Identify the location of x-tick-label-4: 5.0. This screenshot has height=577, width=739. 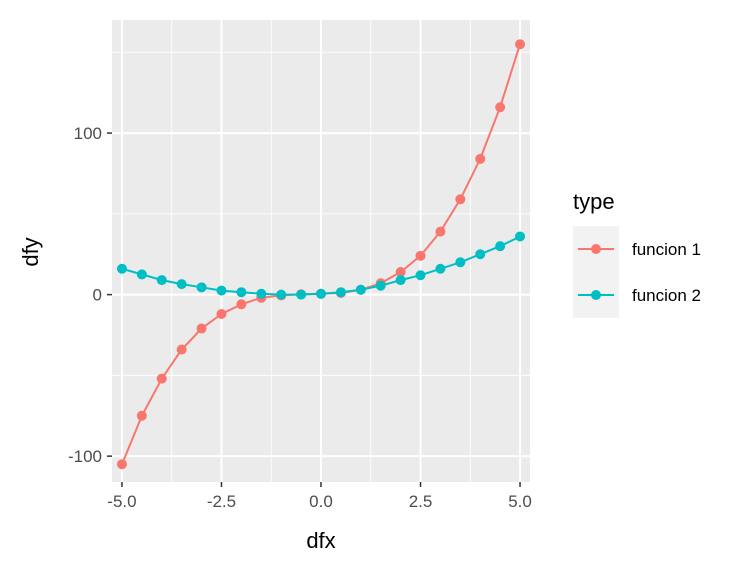
(520, 501).